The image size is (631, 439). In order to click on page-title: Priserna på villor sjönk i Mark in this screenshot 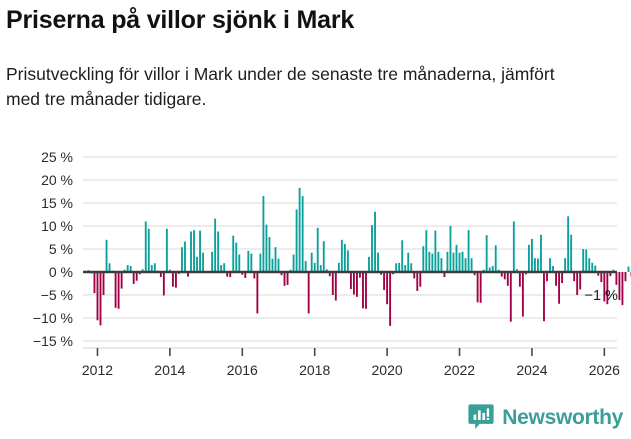, I will do `click(180, 20)`.